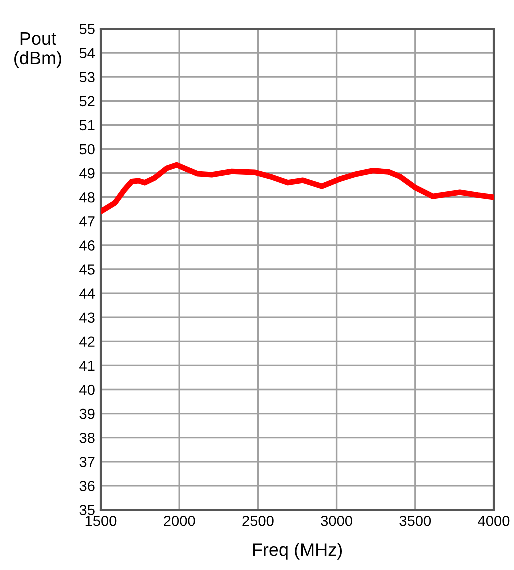  I want to click on y-tick-label: 50, so click(87, 149).